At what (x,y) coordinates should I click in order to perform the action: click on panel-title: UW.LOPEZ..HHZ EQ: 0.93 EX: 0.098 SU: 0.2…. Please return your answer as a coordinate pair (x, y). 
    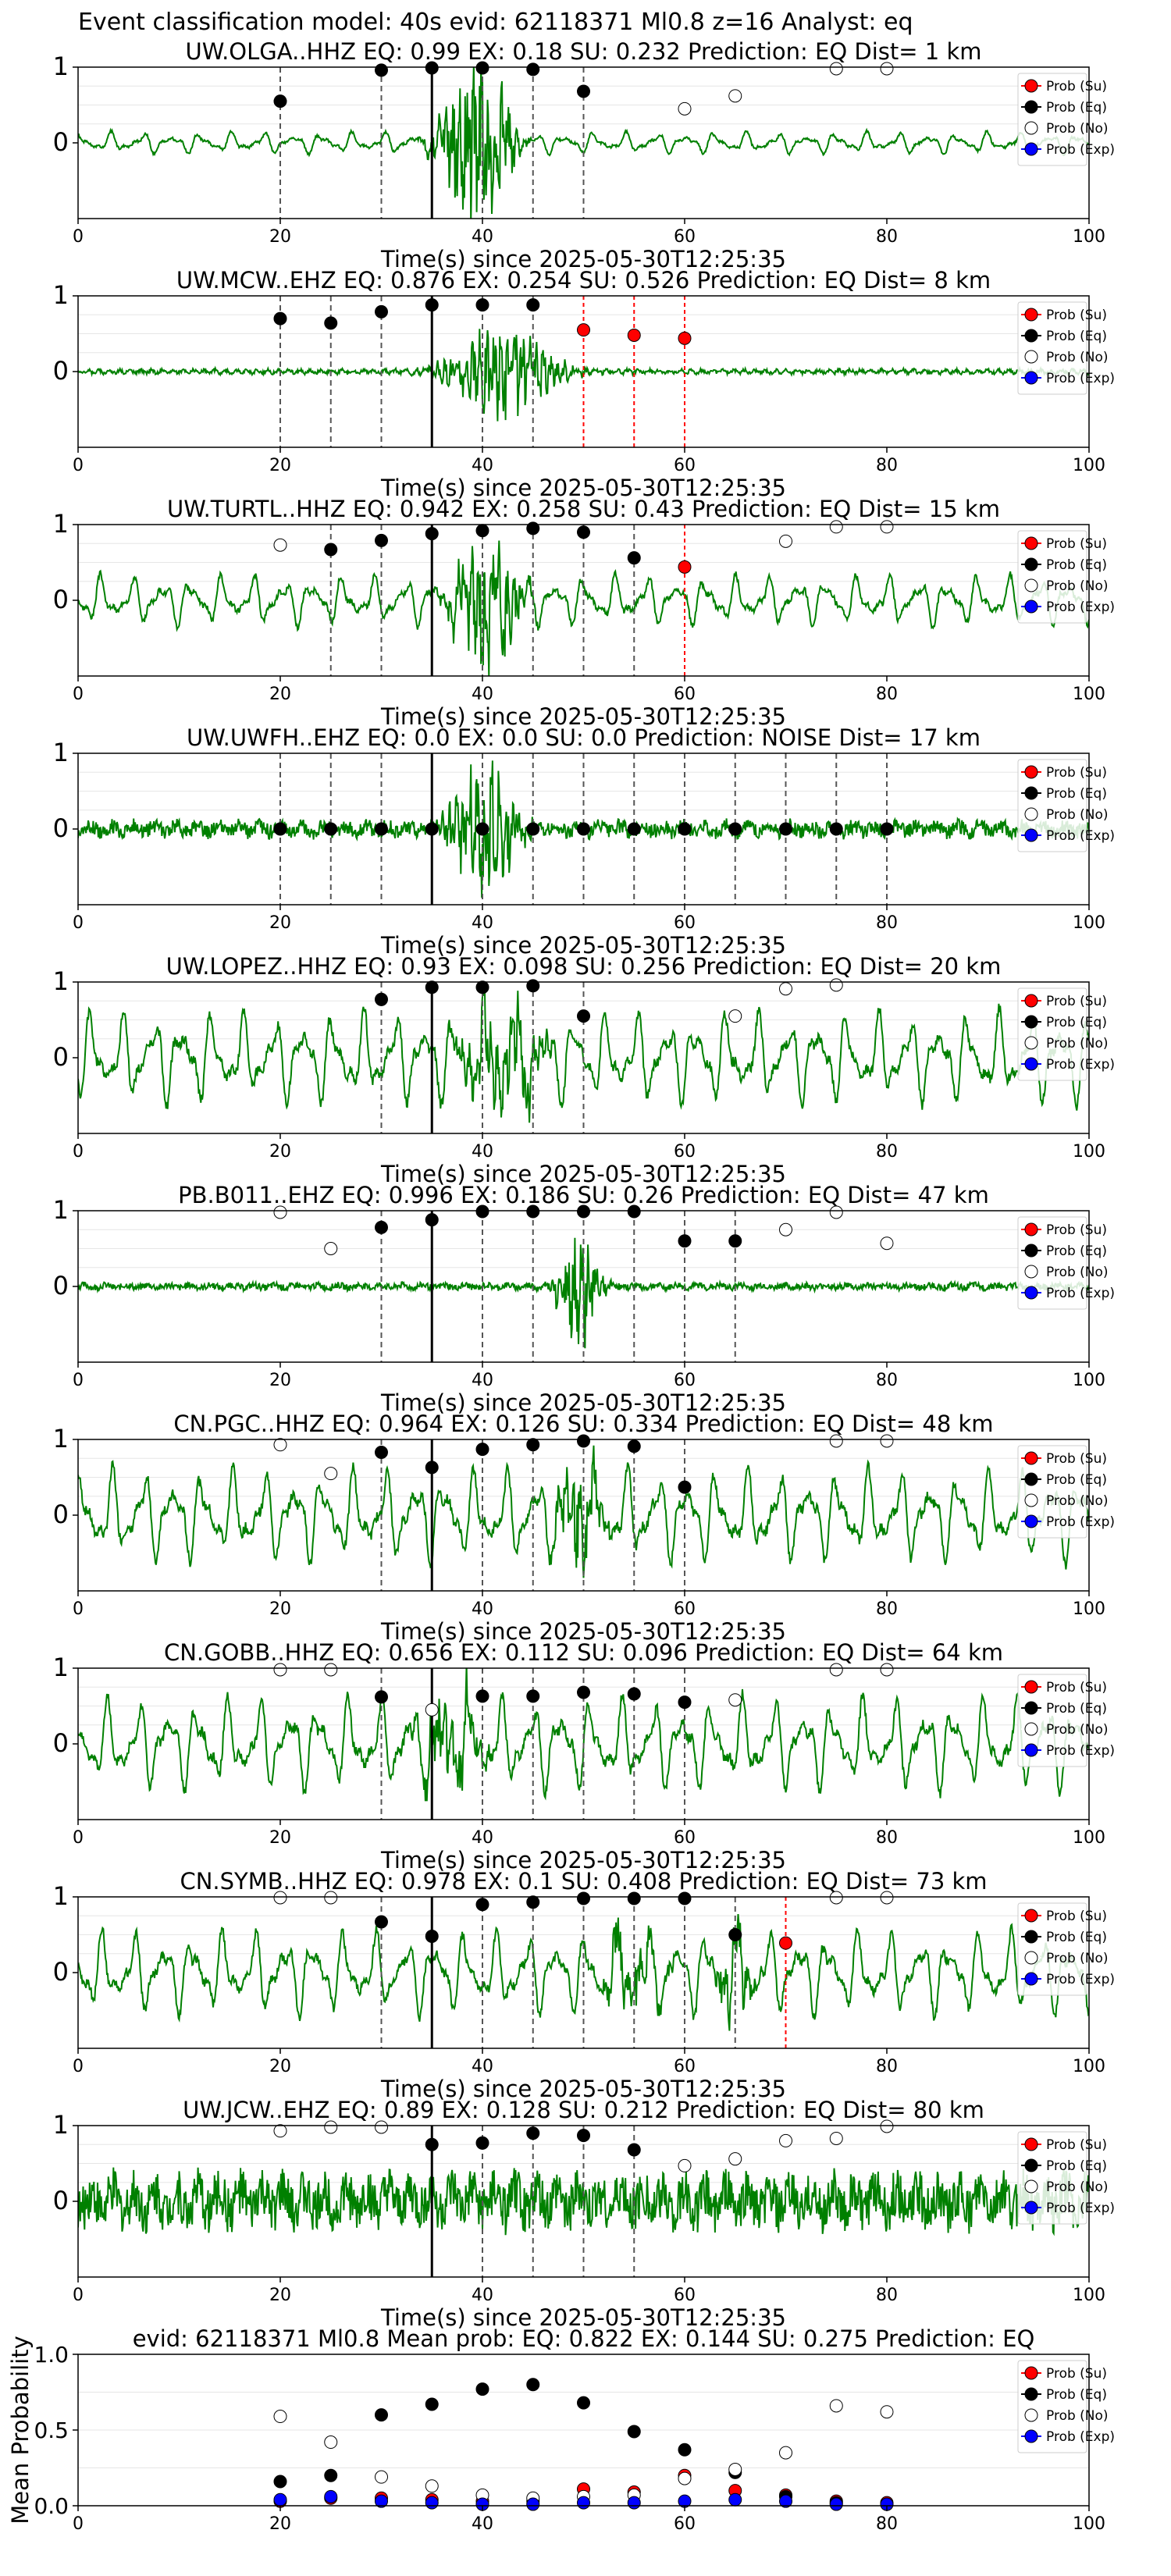
    Looking at the image, I should click on (584, 966).